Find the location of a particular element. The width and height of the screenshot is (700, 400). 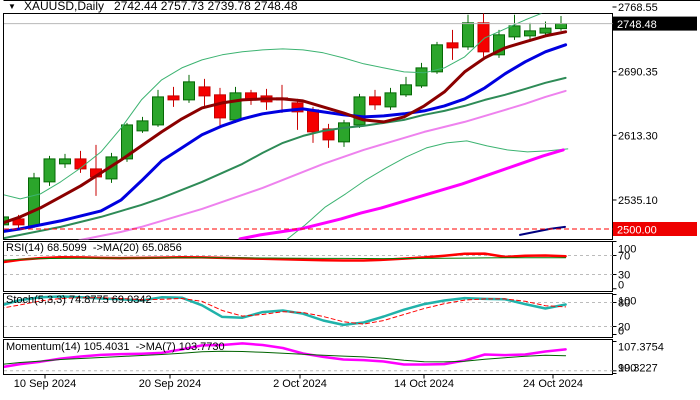

ma-magenta is located at coordinates (401, 194).